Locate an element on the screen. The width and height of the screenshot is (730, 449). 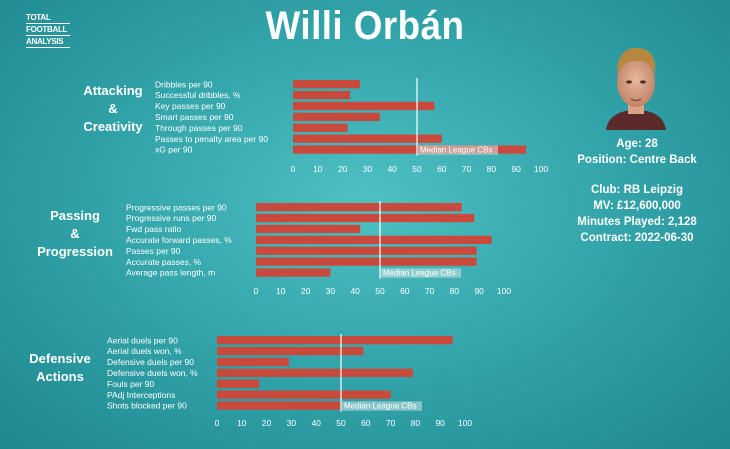
metric-label: Dribbles per 90 is located at coordinates (184, 84).